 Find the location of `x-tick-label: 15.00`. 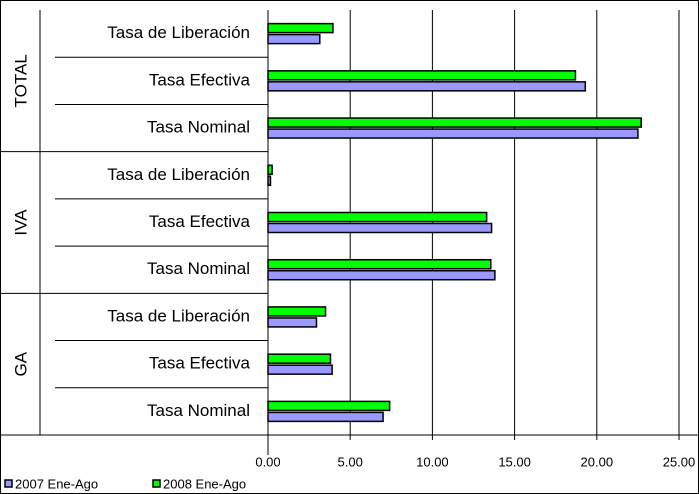

x-tick-label: 15.00 is located at coordinates (514, 461).